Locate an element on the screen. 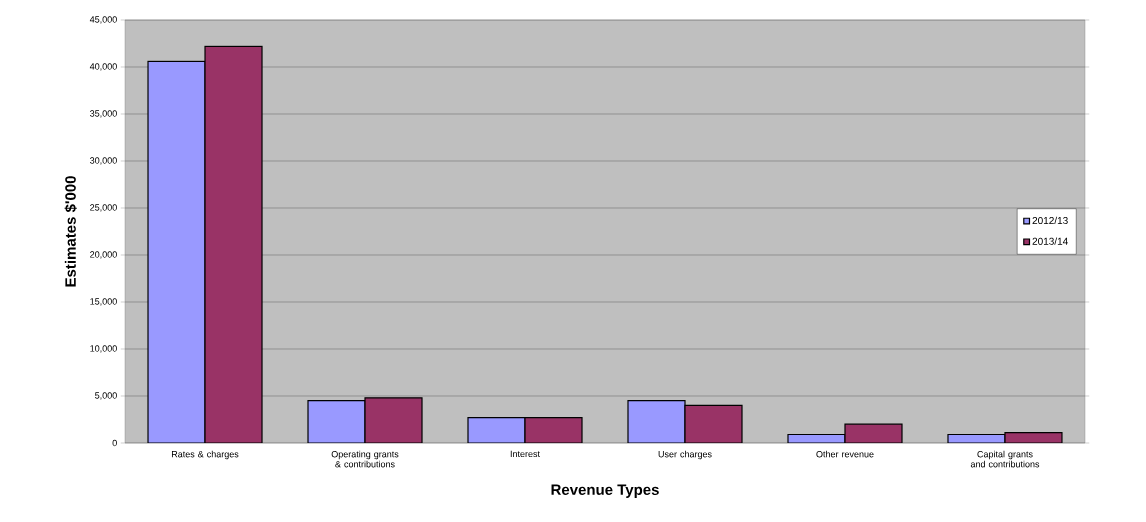 The width and height of the screenshot is (1146, 522). x-tick-label: User charges is located at coordinates (685, 455).